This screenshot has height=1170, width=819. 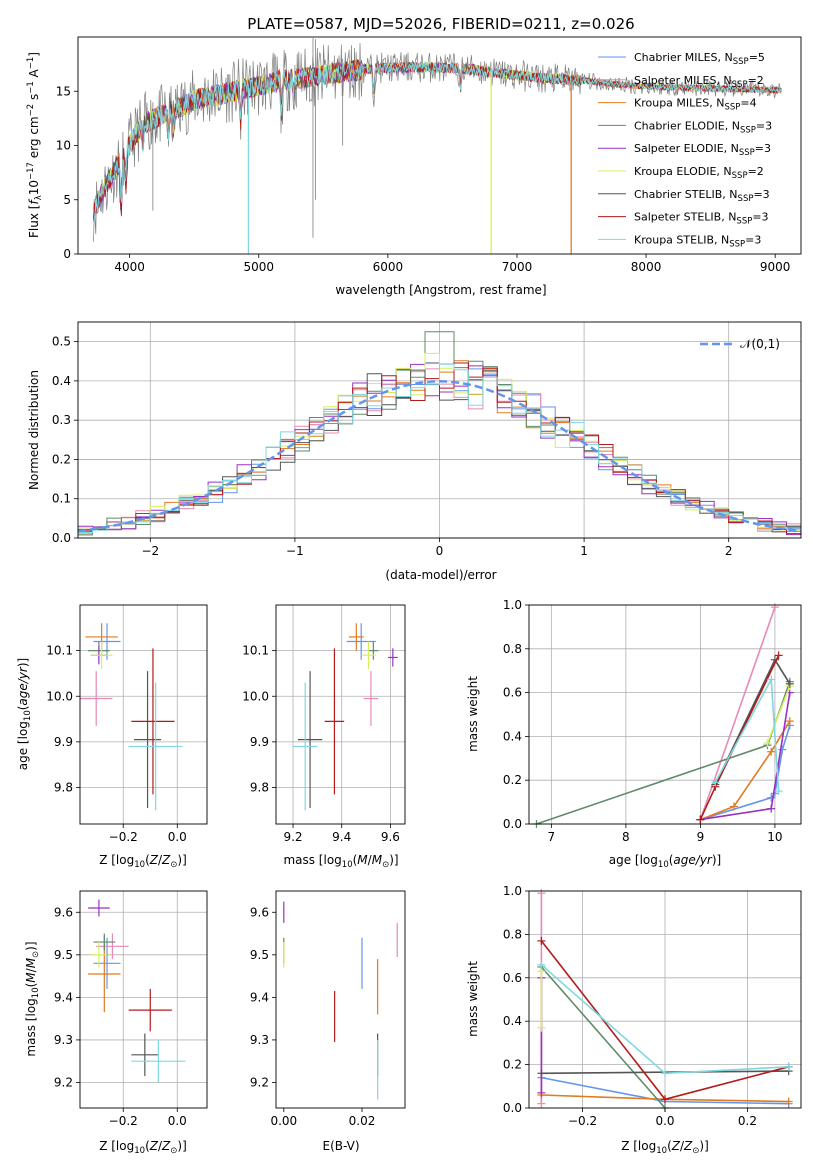 I want to click on x-axis-label: (data-model)/error, so click(x=440, y=575).